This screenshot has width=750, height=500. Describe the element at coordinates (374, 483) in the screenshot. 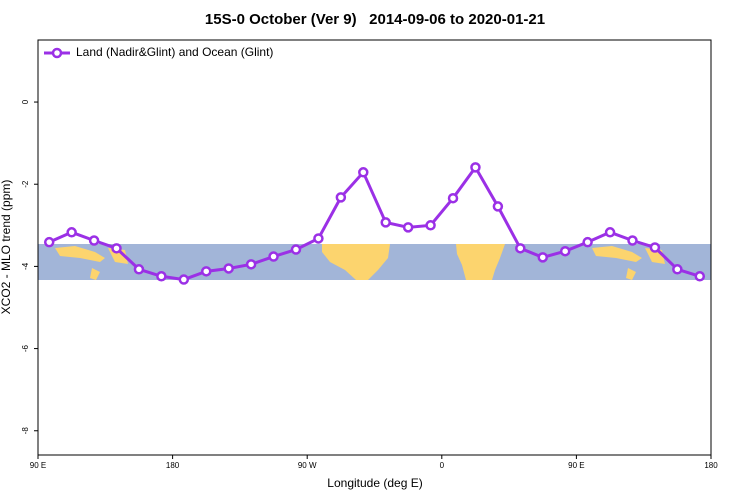

I see `x-axis-label: Longitude (deg E)` at that location.